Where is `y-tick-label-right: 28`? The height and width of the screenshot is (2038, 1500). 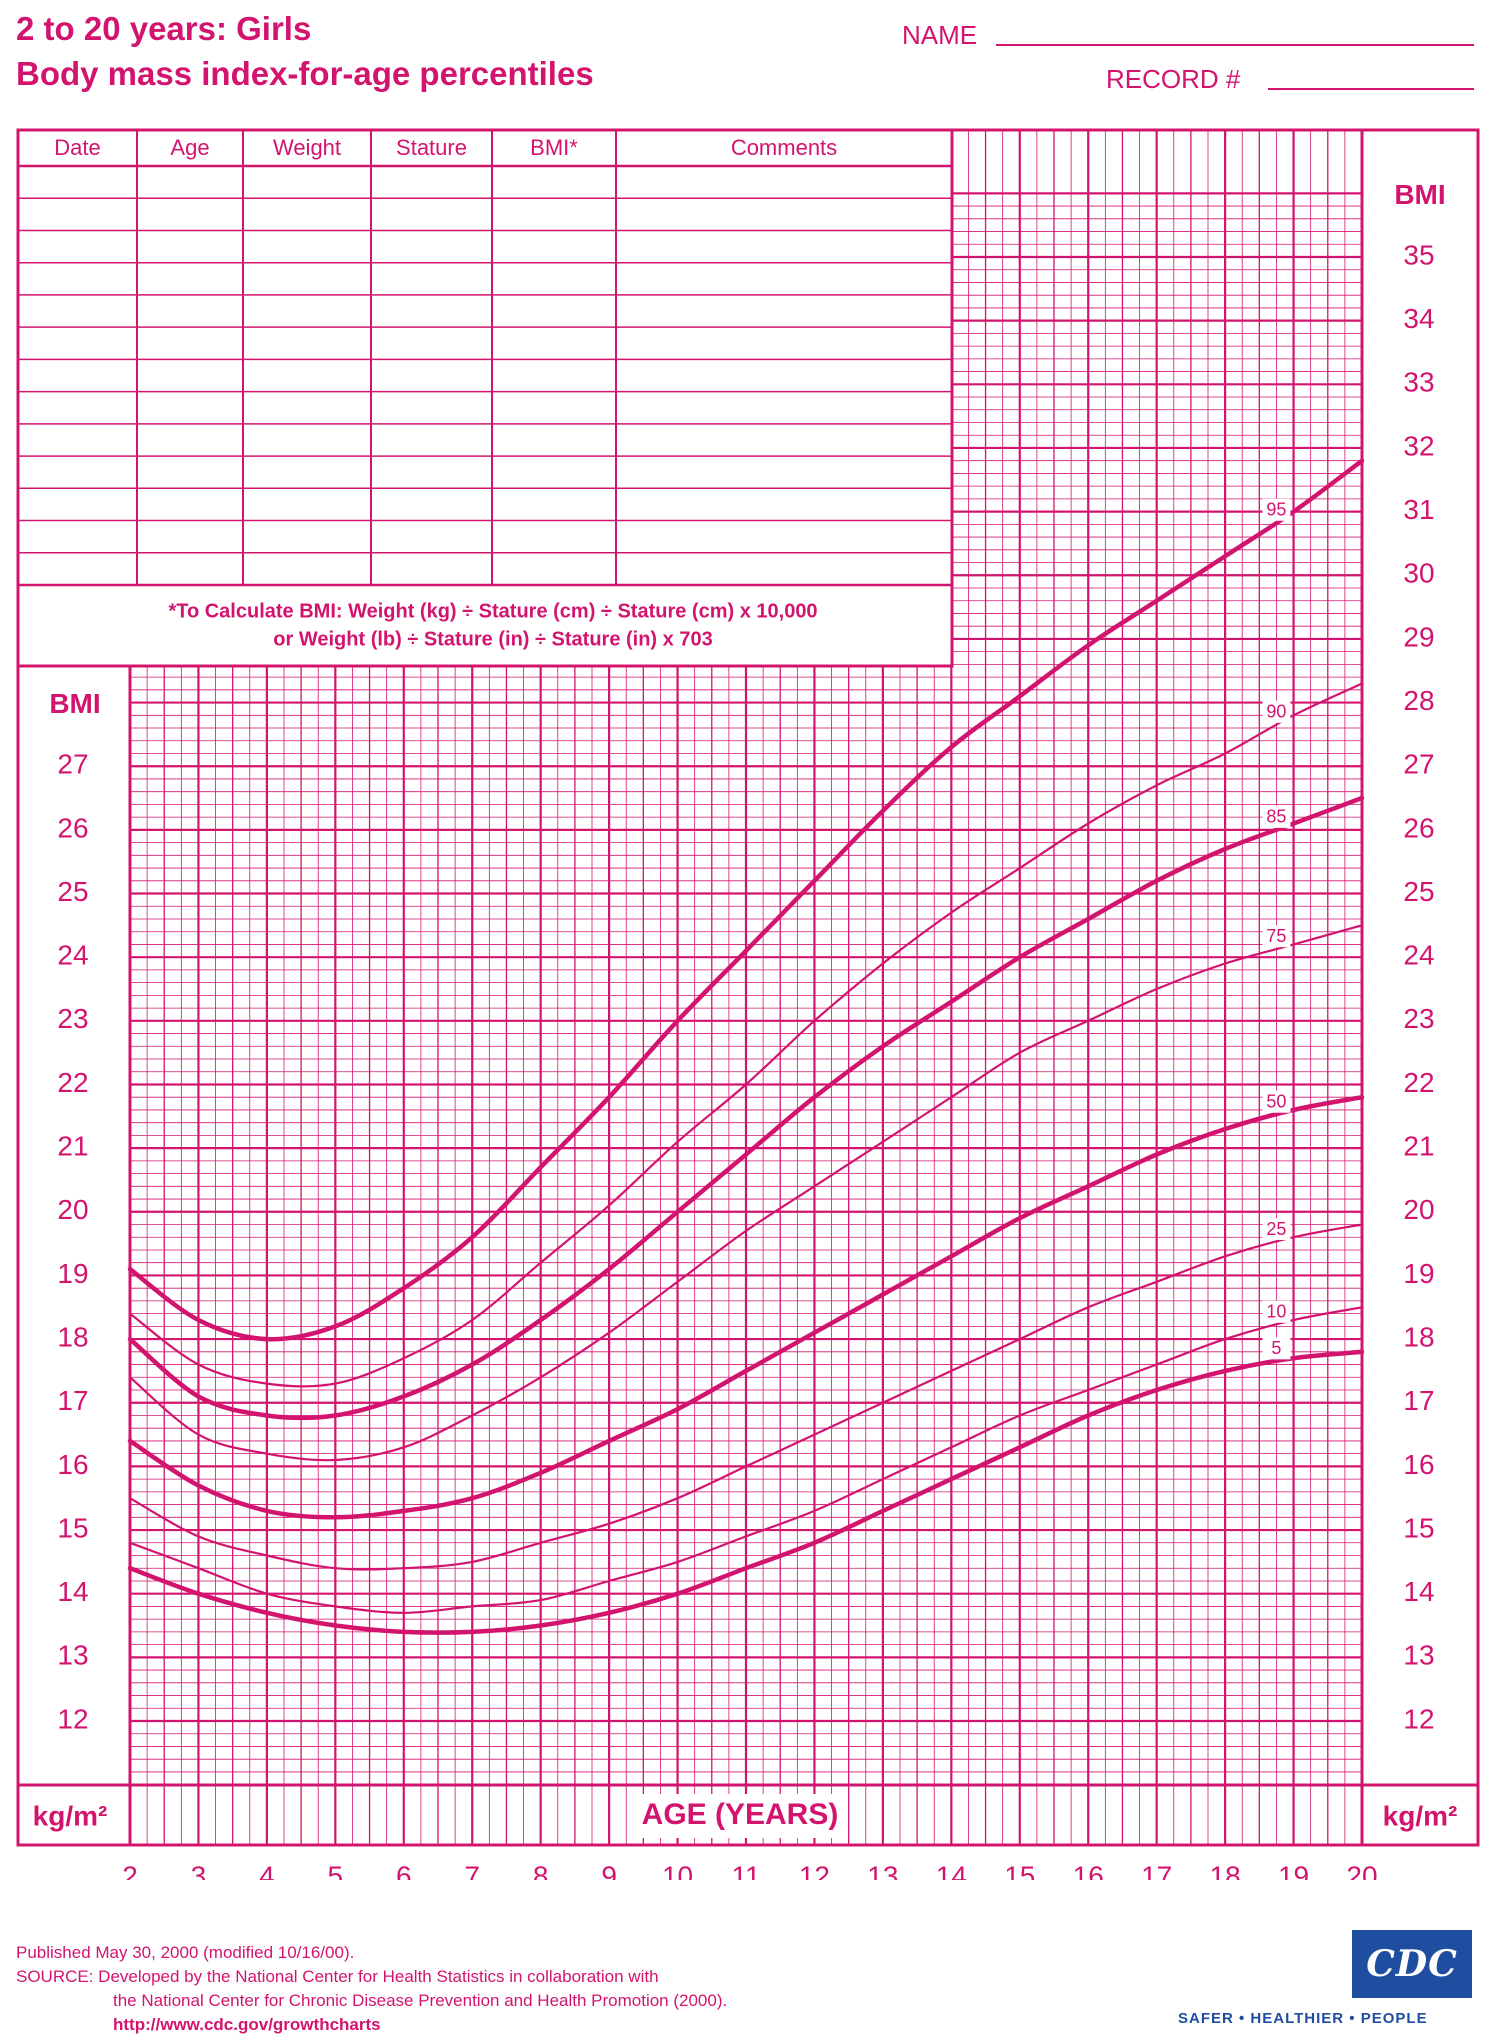 y-tick-label-right: 28 is located at coordinates (1418, 700).